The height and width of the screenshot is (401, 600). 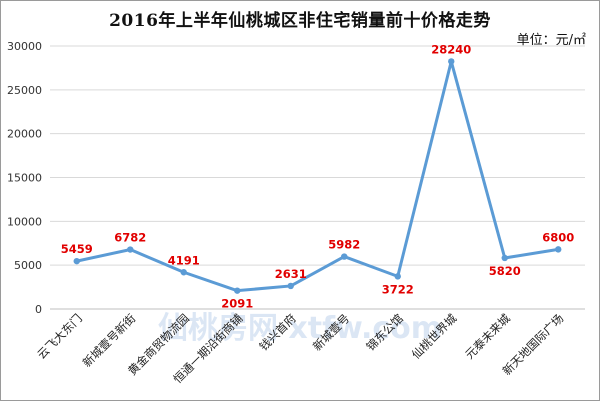 What do you see at coordinates (38, 309) in the screenshot?
I see `y-tick-label: 0` at bounding box center [38, 309].